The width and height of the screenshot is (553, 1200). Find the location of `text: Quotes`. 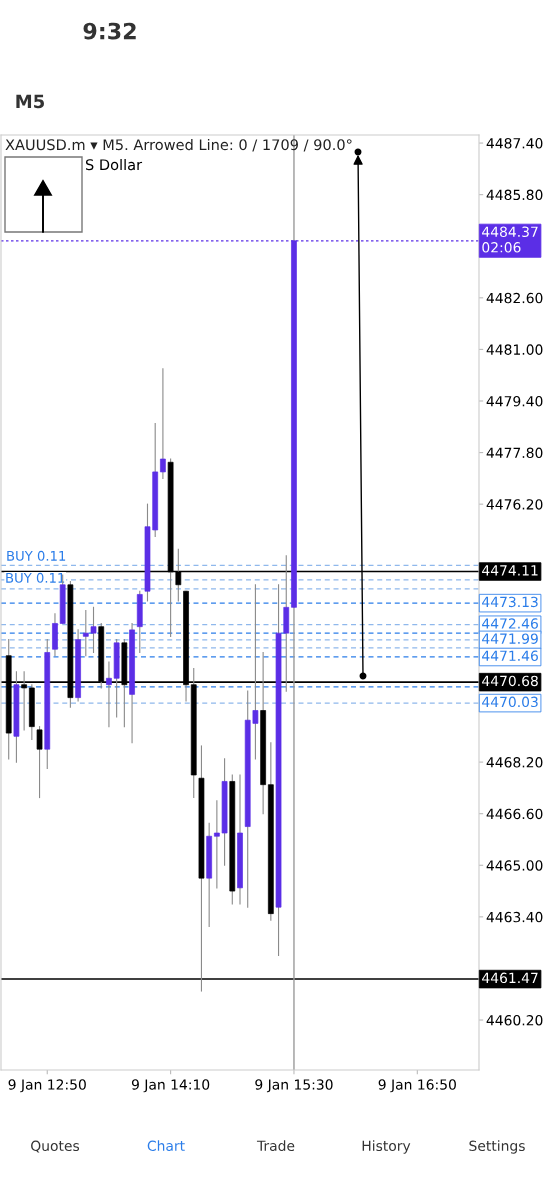

text: Quotes is located at coordinates (55, 1146).